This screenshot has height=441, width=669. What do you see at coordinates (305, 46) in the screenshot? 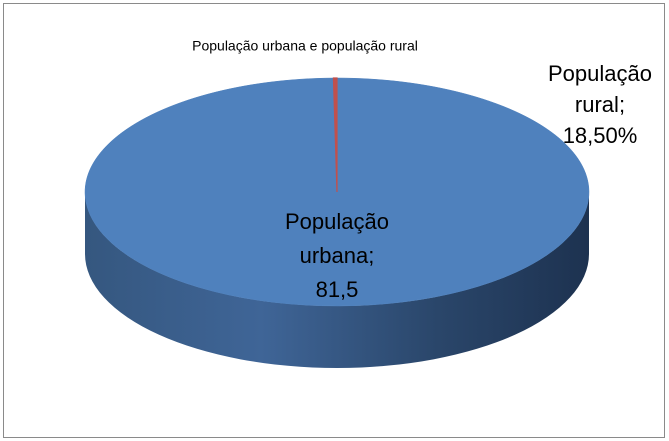
I see `chart-title: População urbana e população rural` at bounding box center [305, 46].